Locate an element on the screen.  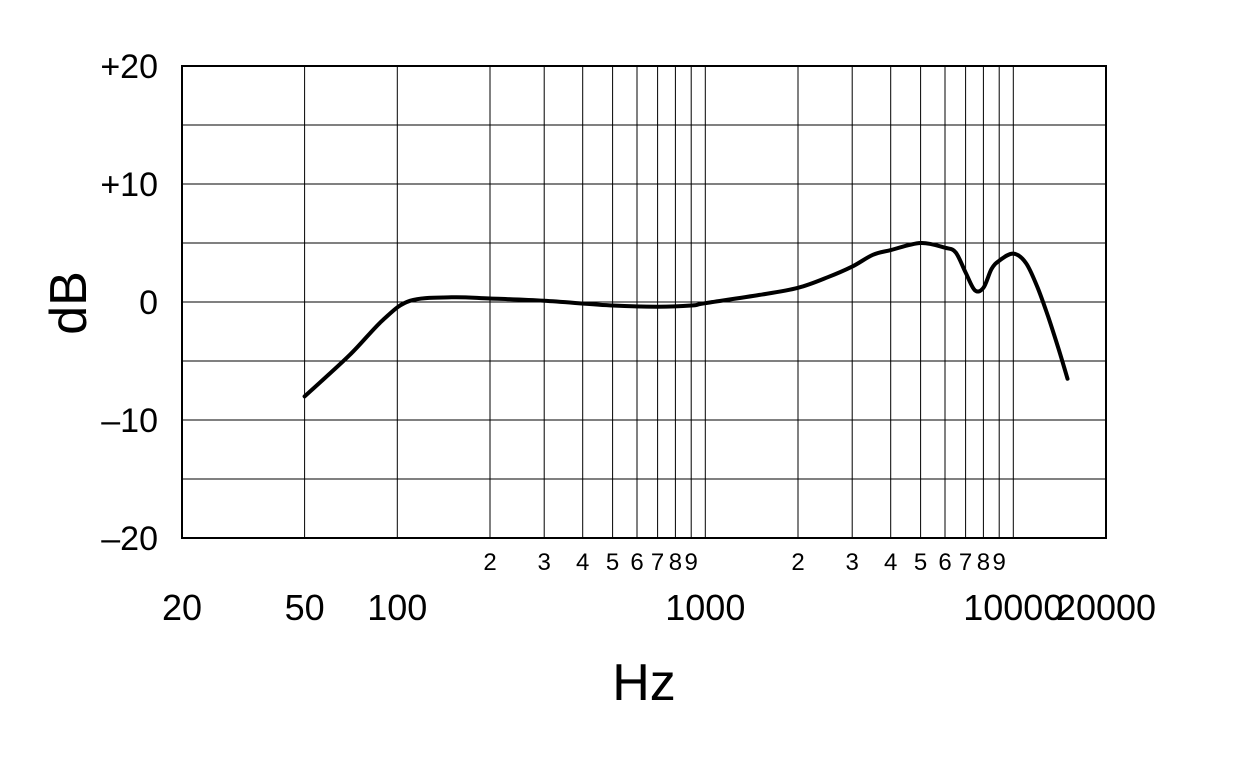
y-tick-label: +20 is located at coordinates (129, 67).